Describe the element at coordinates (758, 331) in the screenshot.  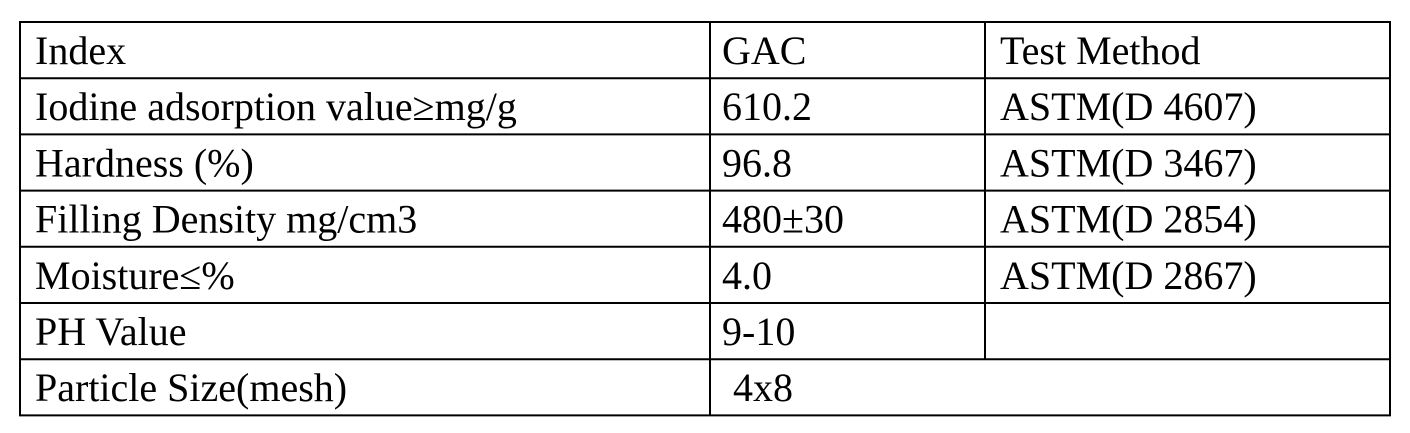
I see `cell: 9-10` at that location.